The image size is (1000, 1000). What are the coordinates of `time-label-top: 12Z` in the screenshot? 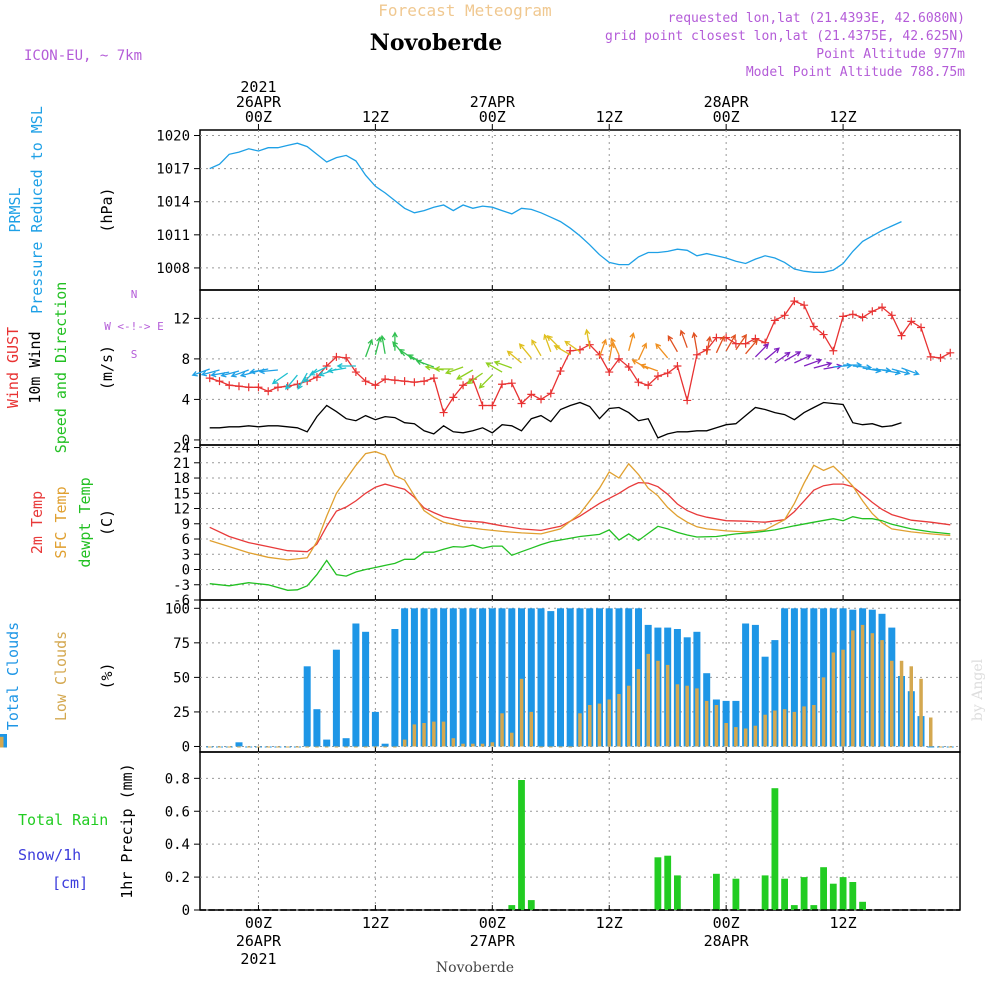 It's located at (843, 117).